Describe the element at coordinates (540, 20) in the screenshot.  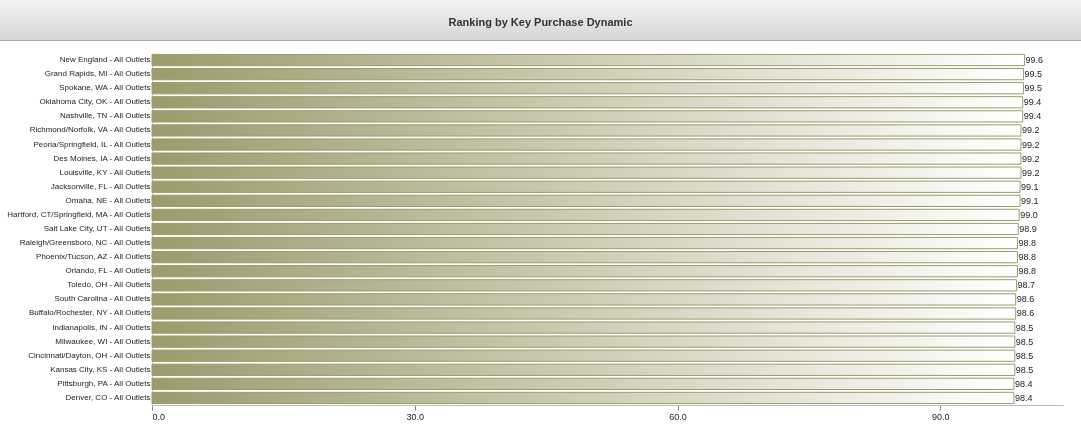
I see `chart-title: Ranking by Key Purchase Dynamic` at that location.